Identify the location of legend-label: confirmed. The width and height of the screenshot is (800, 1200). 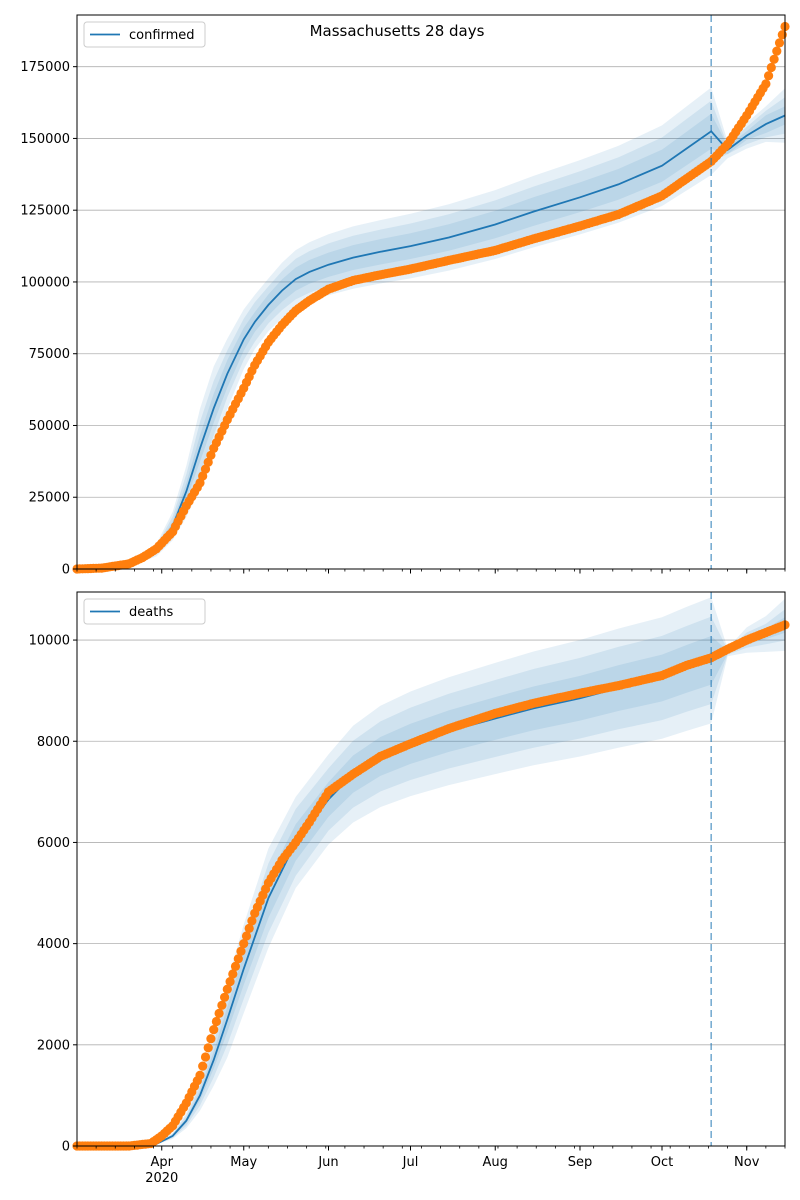
(162, 35).